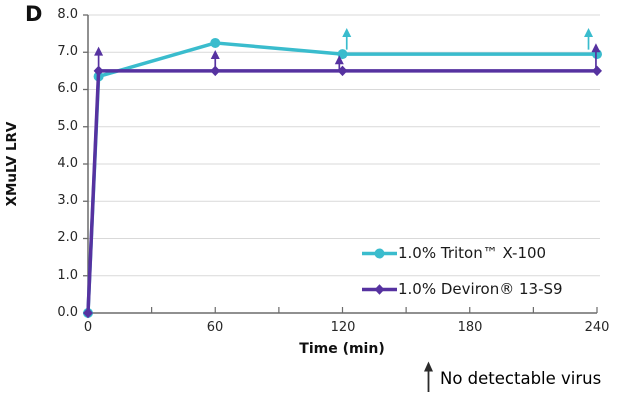 The width and height of the screenshot is (620, 400). Describe the element at coordinates (472, 253) in the screenshot. I see `legend-label-triton: 1.0% Triton™ X-100` at that location.